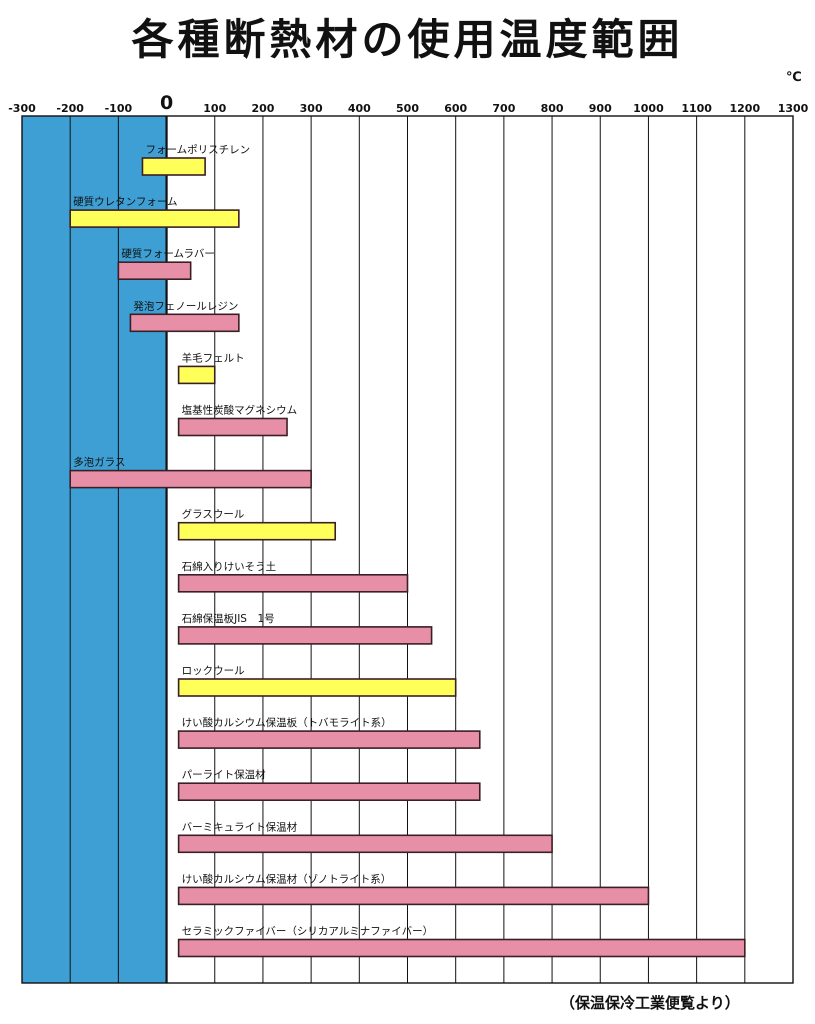 The height and width of the screenshot is (1024, 815). What do you see at coordinates (99, 462) in the screenshot?
I see `bar-label: 多泡ガラス` at bounding box center [99, 462].